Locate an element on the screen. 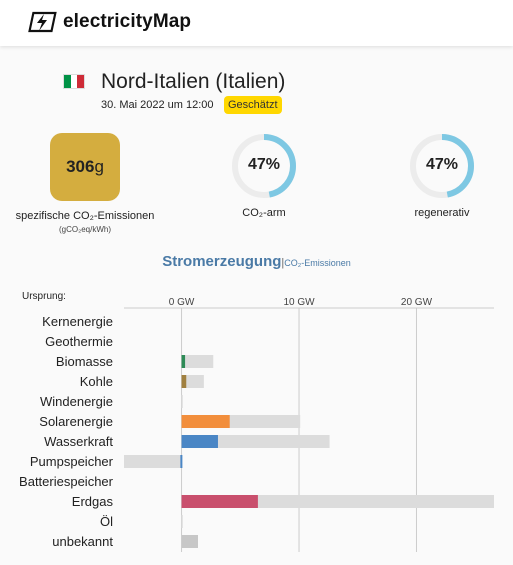 This screenshot has height=565, width=513. category-label: Erdgas is located at coordinates (93, 501).